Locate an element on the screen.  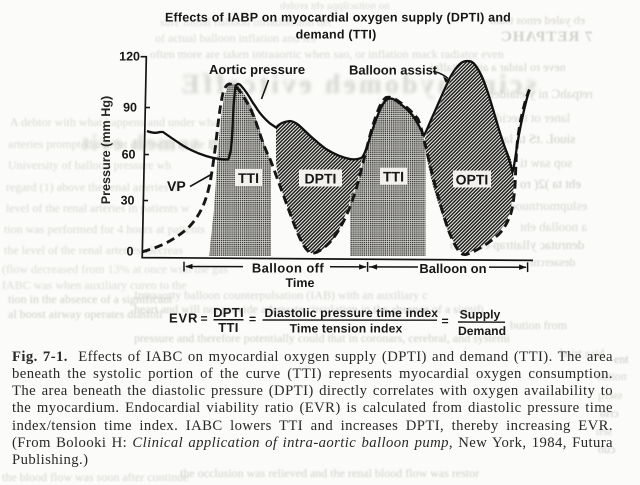
svg-text: Balloon assist is located at coordinates (393, 70).